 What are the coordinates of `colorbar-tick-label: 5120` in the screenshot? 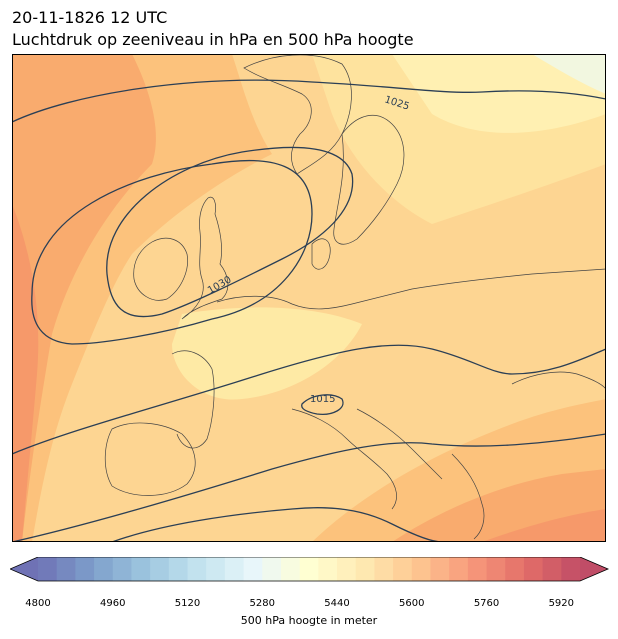 It's located at (187, 603).